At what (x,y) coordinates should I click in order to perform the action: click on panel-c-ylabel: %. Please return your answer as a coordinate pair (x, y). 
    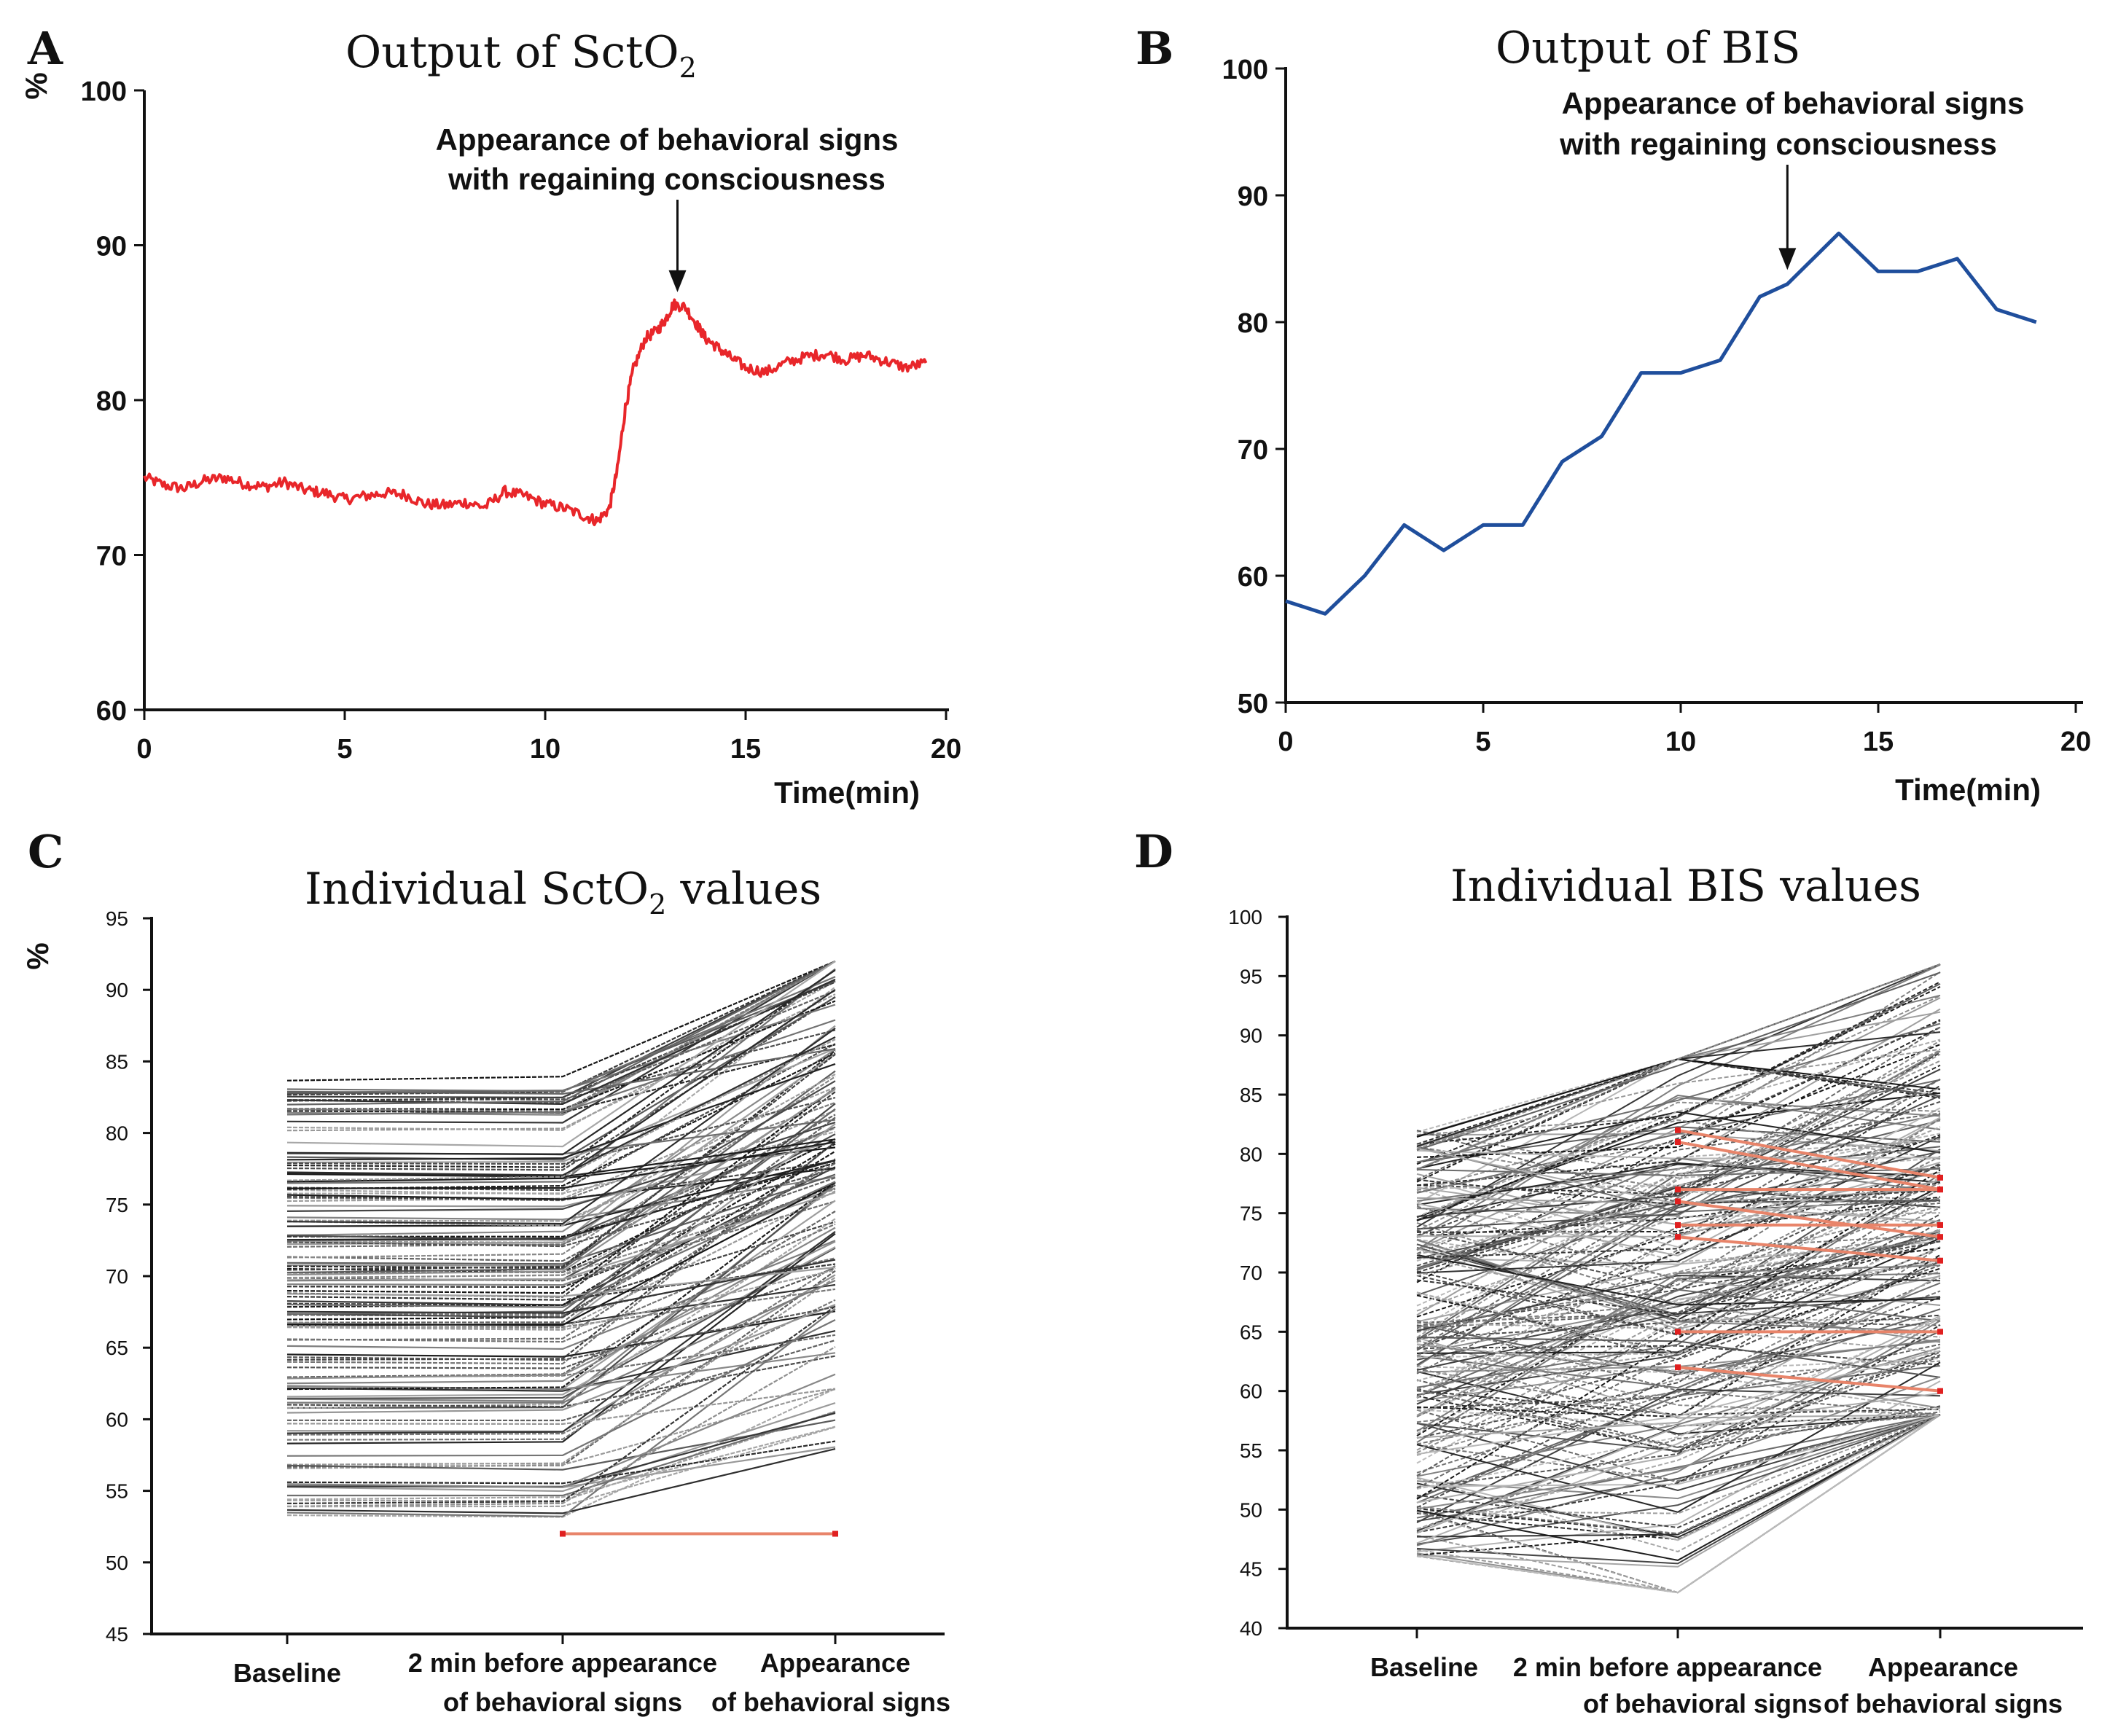
    Looking at the image, I should click on (37, 955).